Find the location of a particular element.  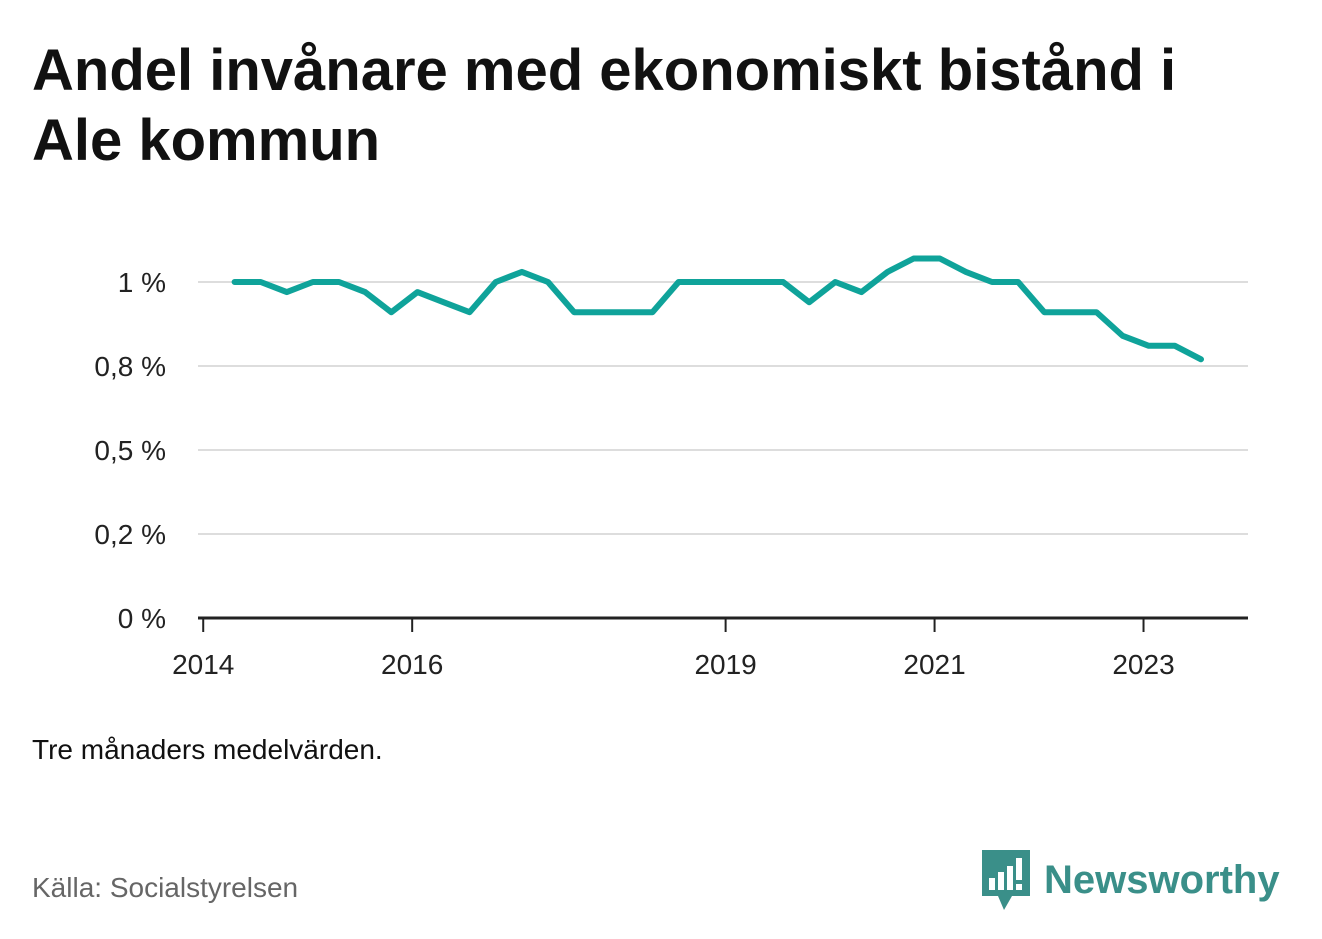

series-layer is located at coordinates (717, 309).